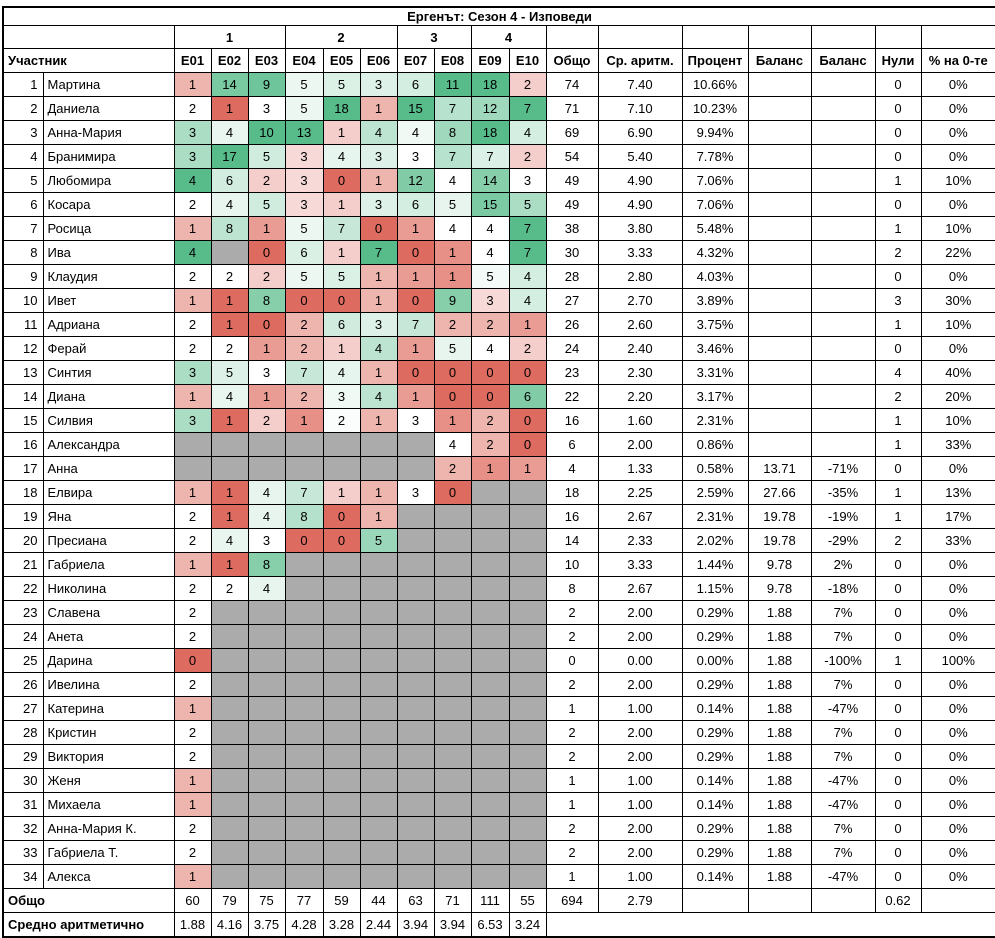  What do you see at coordinates (452, 300) in the screenshot?
I see `episode-cell: 9` at bounding box center [452, 300].